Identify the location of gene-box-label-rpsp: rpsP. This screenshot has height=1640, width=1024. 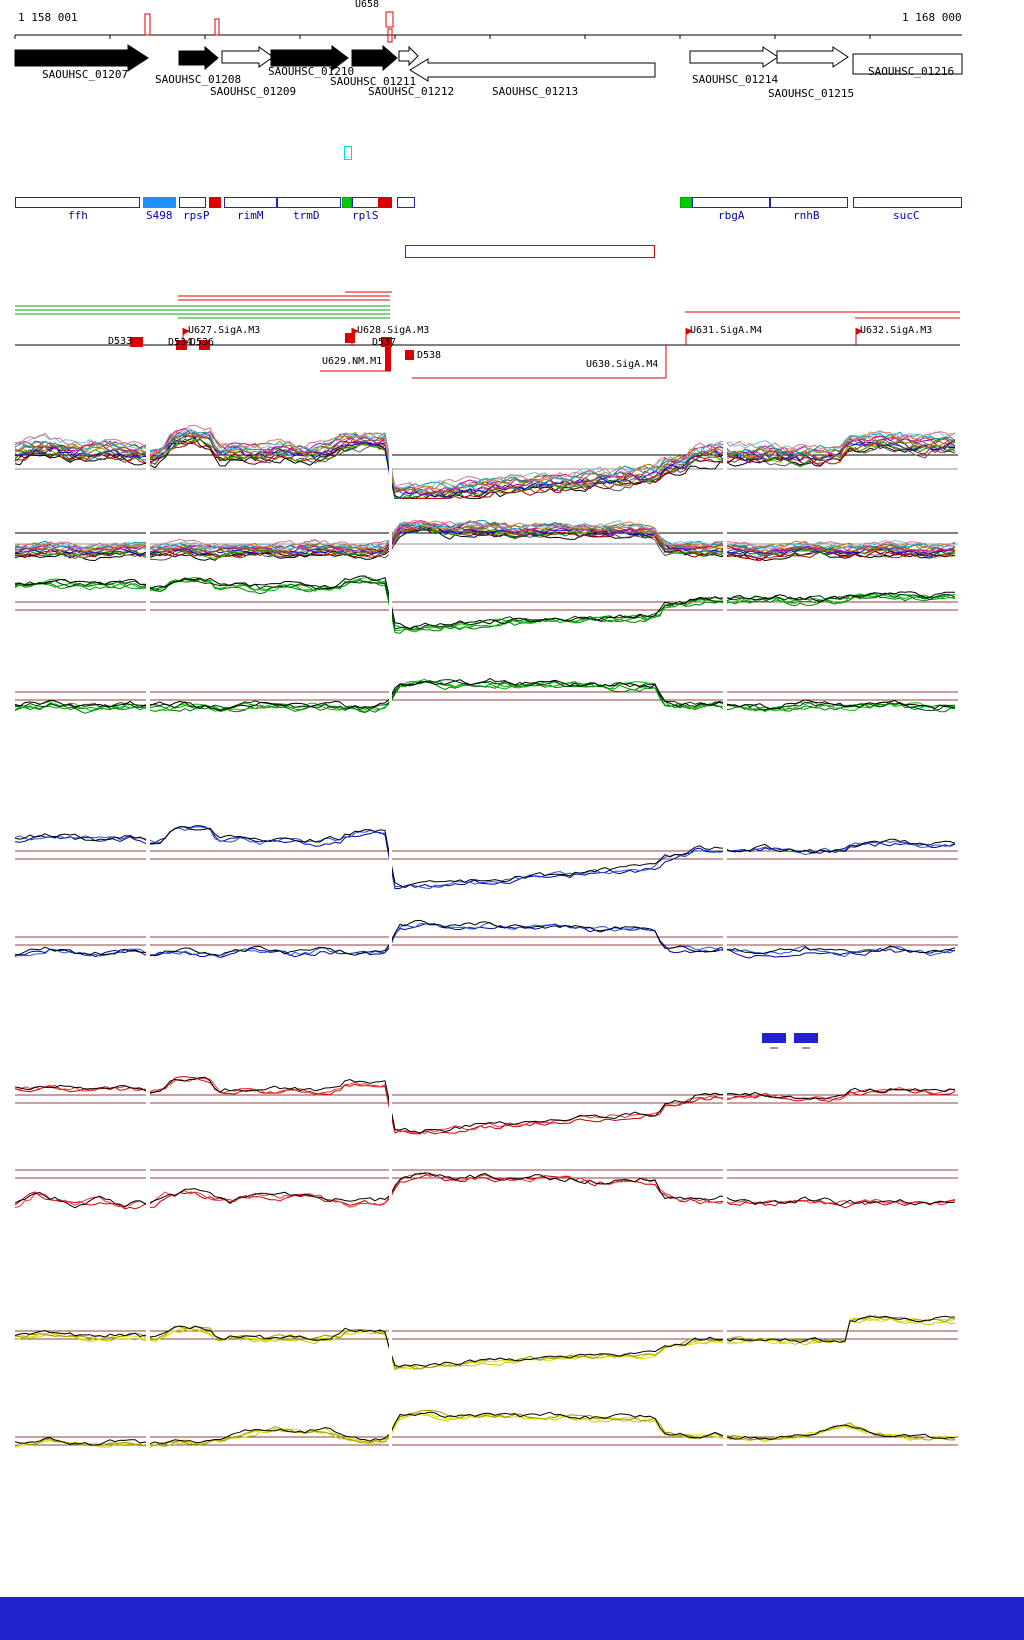
(196, 215).